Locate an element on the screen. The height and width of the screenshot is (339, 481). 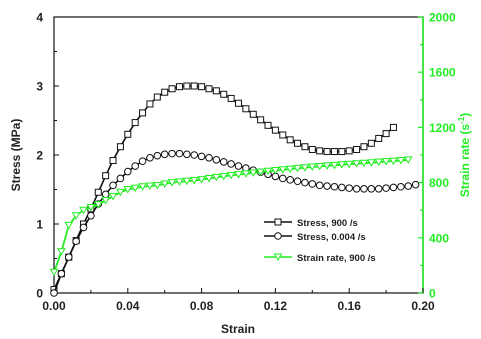
x-tick-label: 0.20 is located at coordinates (423, 306).